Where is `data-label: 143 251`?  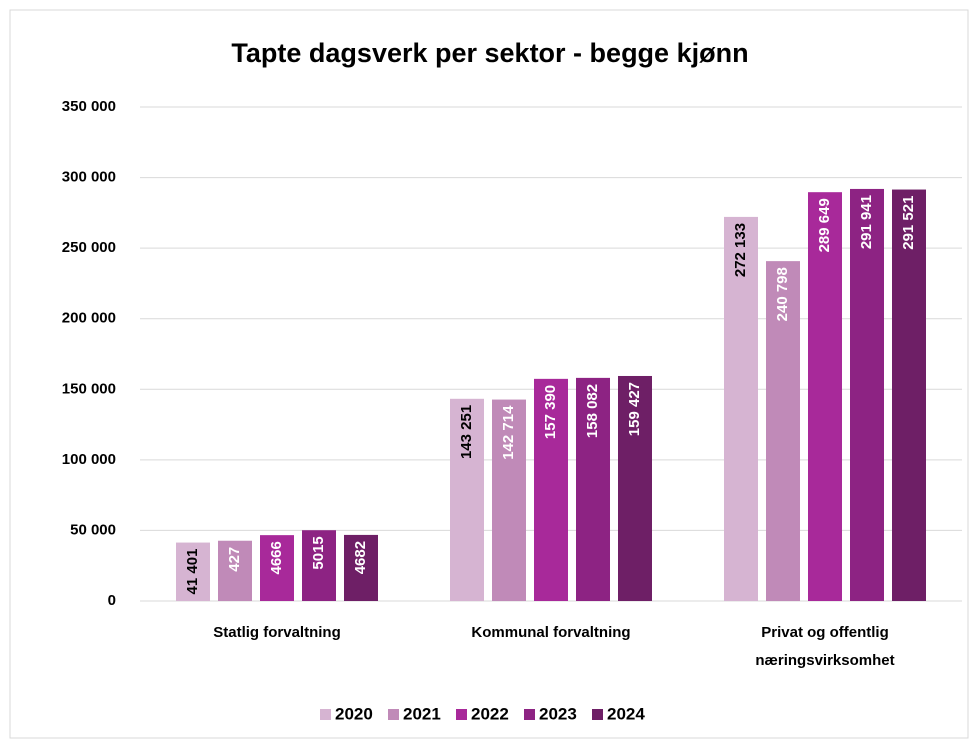 data-label: 143 251 is located at coordinates (466, 432).